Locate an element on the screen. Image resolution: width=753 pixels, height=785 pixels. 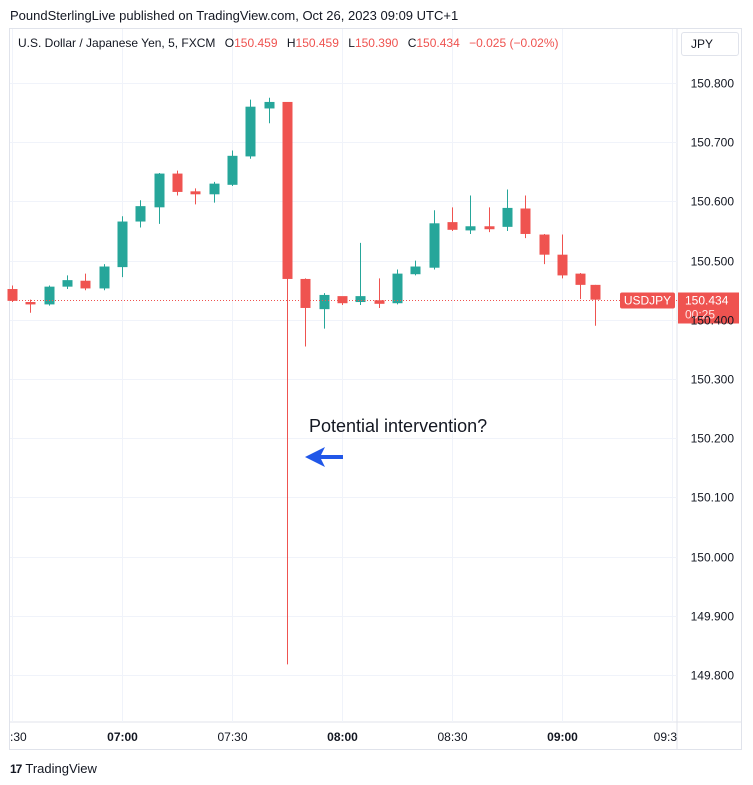
price-tick-label: 149.800 is located at coordinates (713, 676).